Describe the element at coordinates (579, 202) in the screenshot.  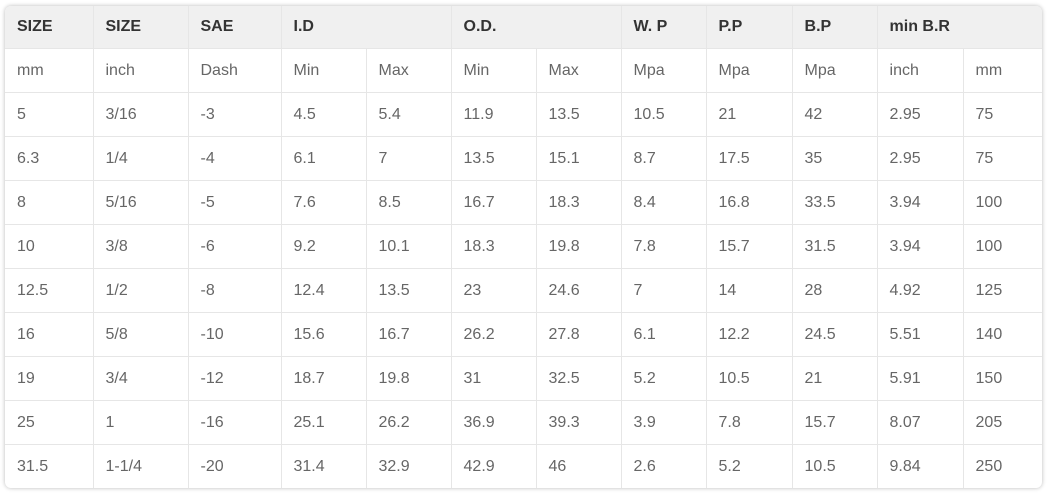
I see `table-cell: 18.3` at that location.